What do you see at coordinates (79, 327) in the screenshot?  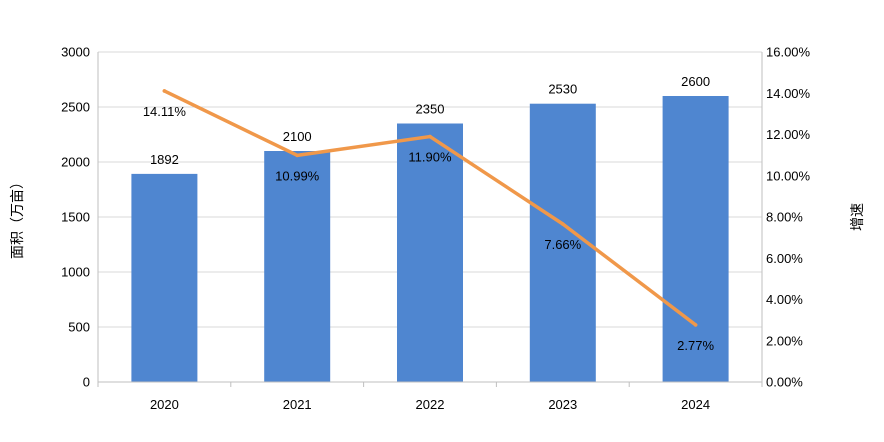 I see `y-left-tick-label: 500` at bounding box center [79, 327].